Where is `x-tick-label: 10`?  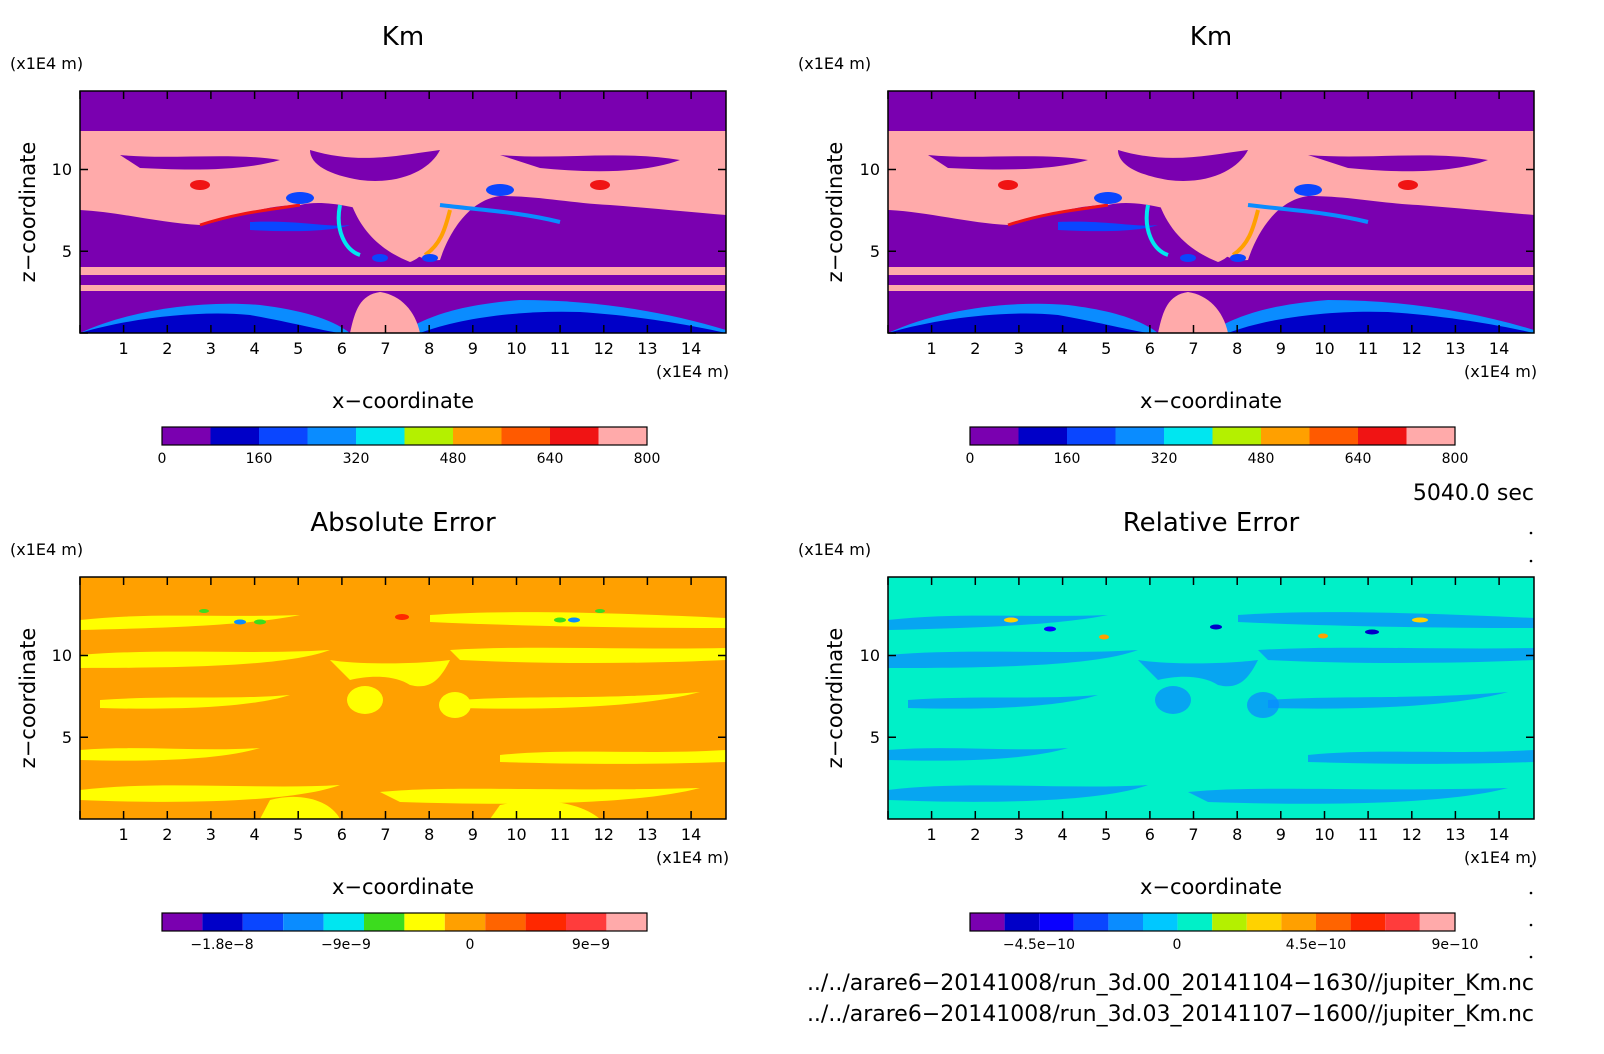 x-tick-label: 10 is located at coordinates (1324, 348).